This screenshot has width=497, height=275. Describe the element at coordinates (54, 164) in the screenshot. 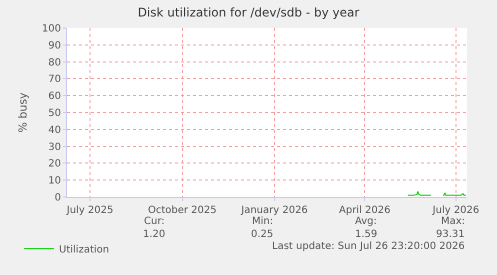

I see `y-tick-label: 20` at that location.